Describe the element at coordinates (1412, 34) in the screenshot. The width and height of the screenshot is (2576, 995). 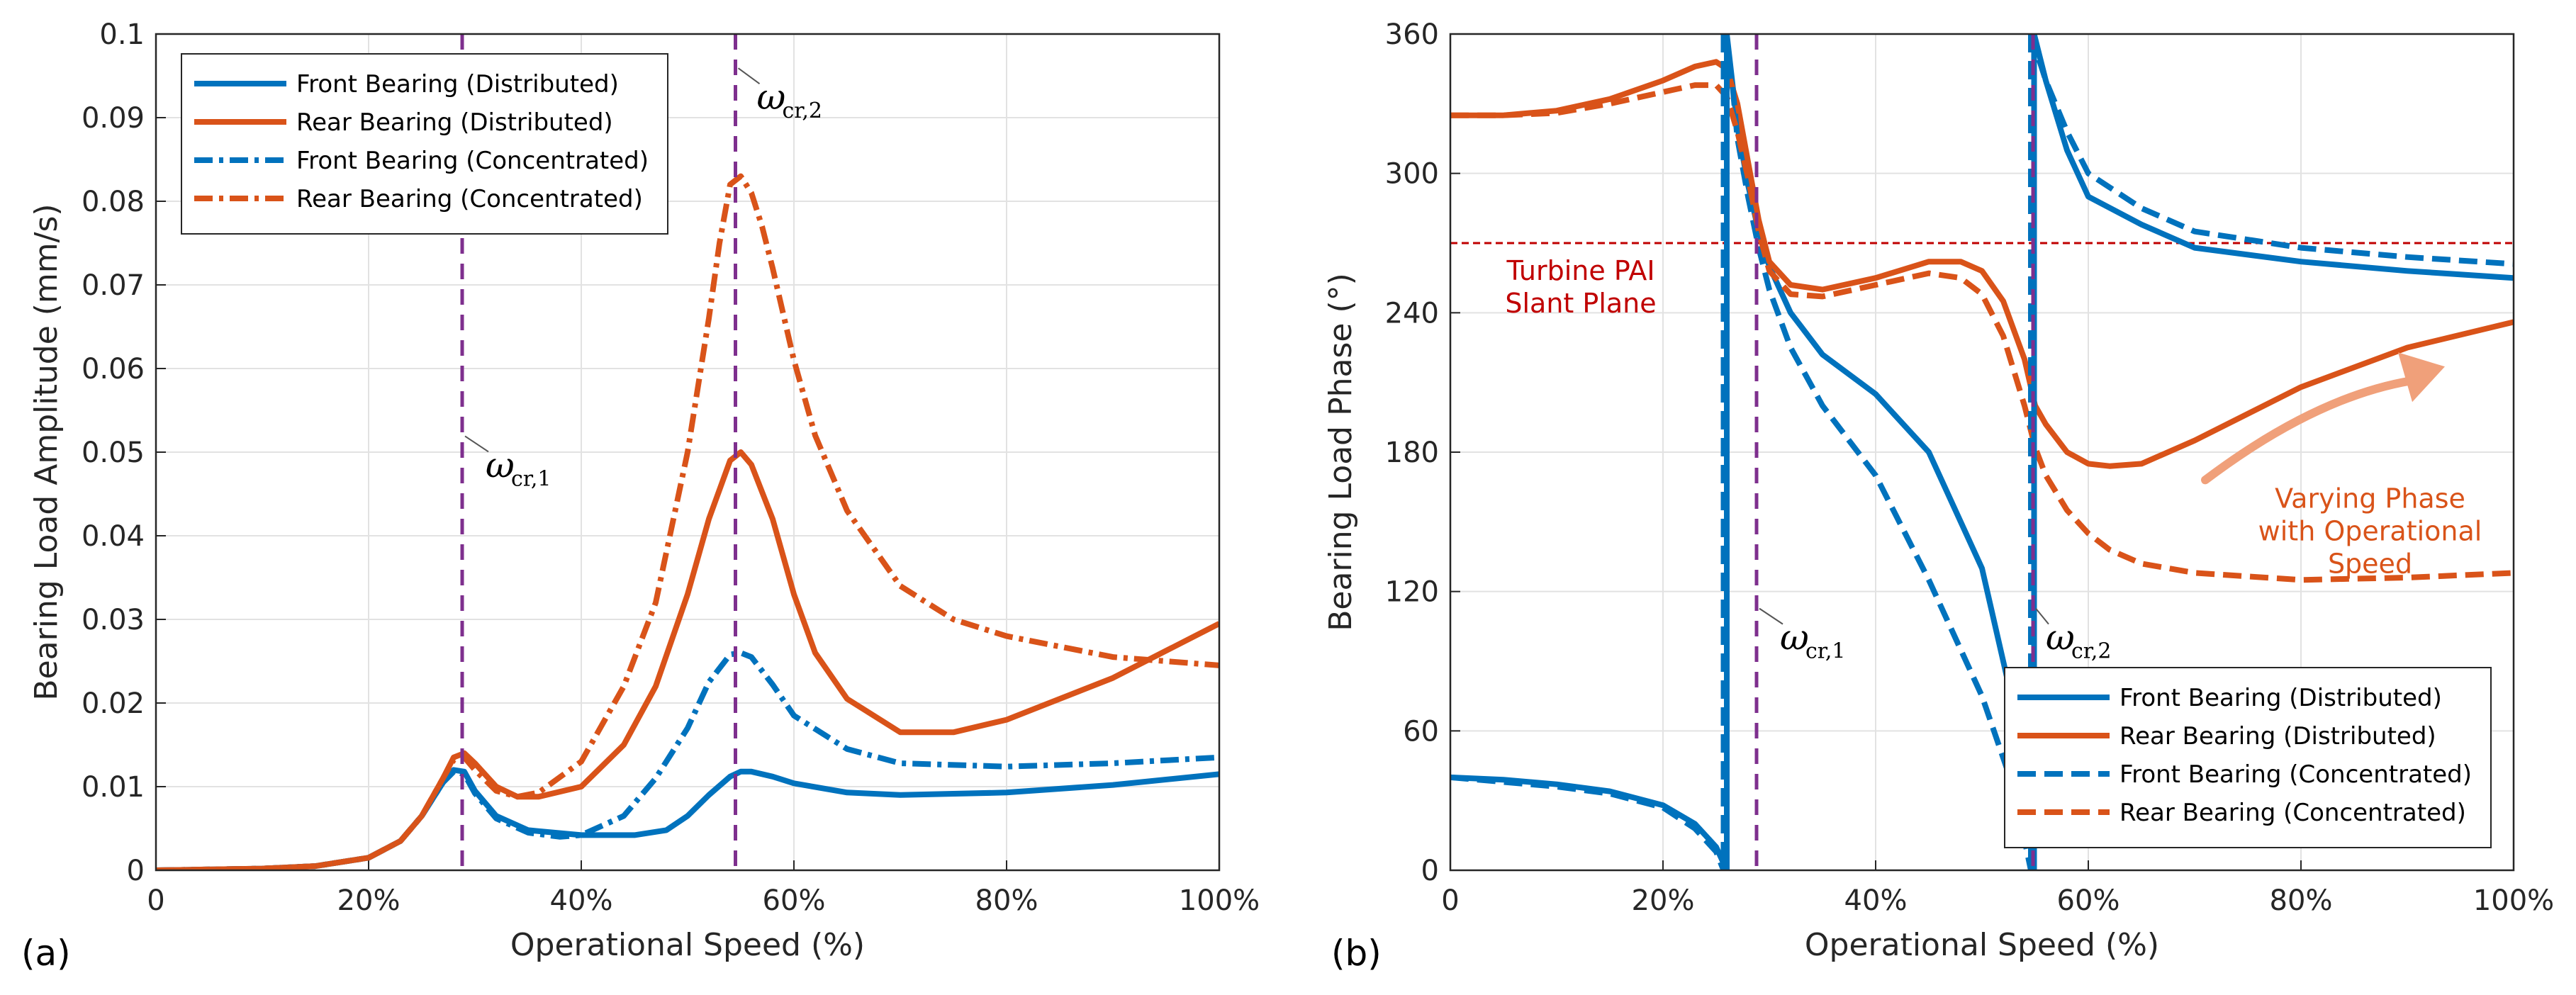
I see `y-tick-label: 360` at that location.